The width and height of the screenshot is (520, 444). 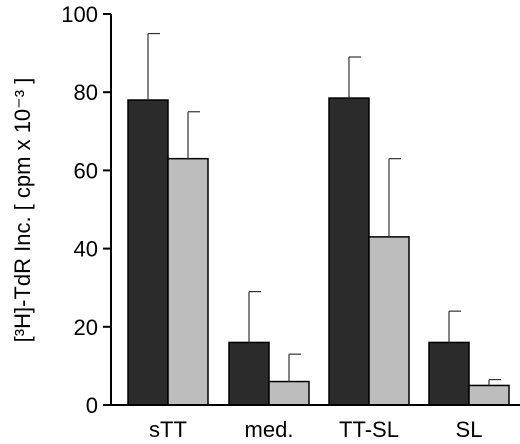 What do you see at coordinates (249, 373) in the screenshot?
I see `bar-series1-med.` at bounding box center [249, 373].